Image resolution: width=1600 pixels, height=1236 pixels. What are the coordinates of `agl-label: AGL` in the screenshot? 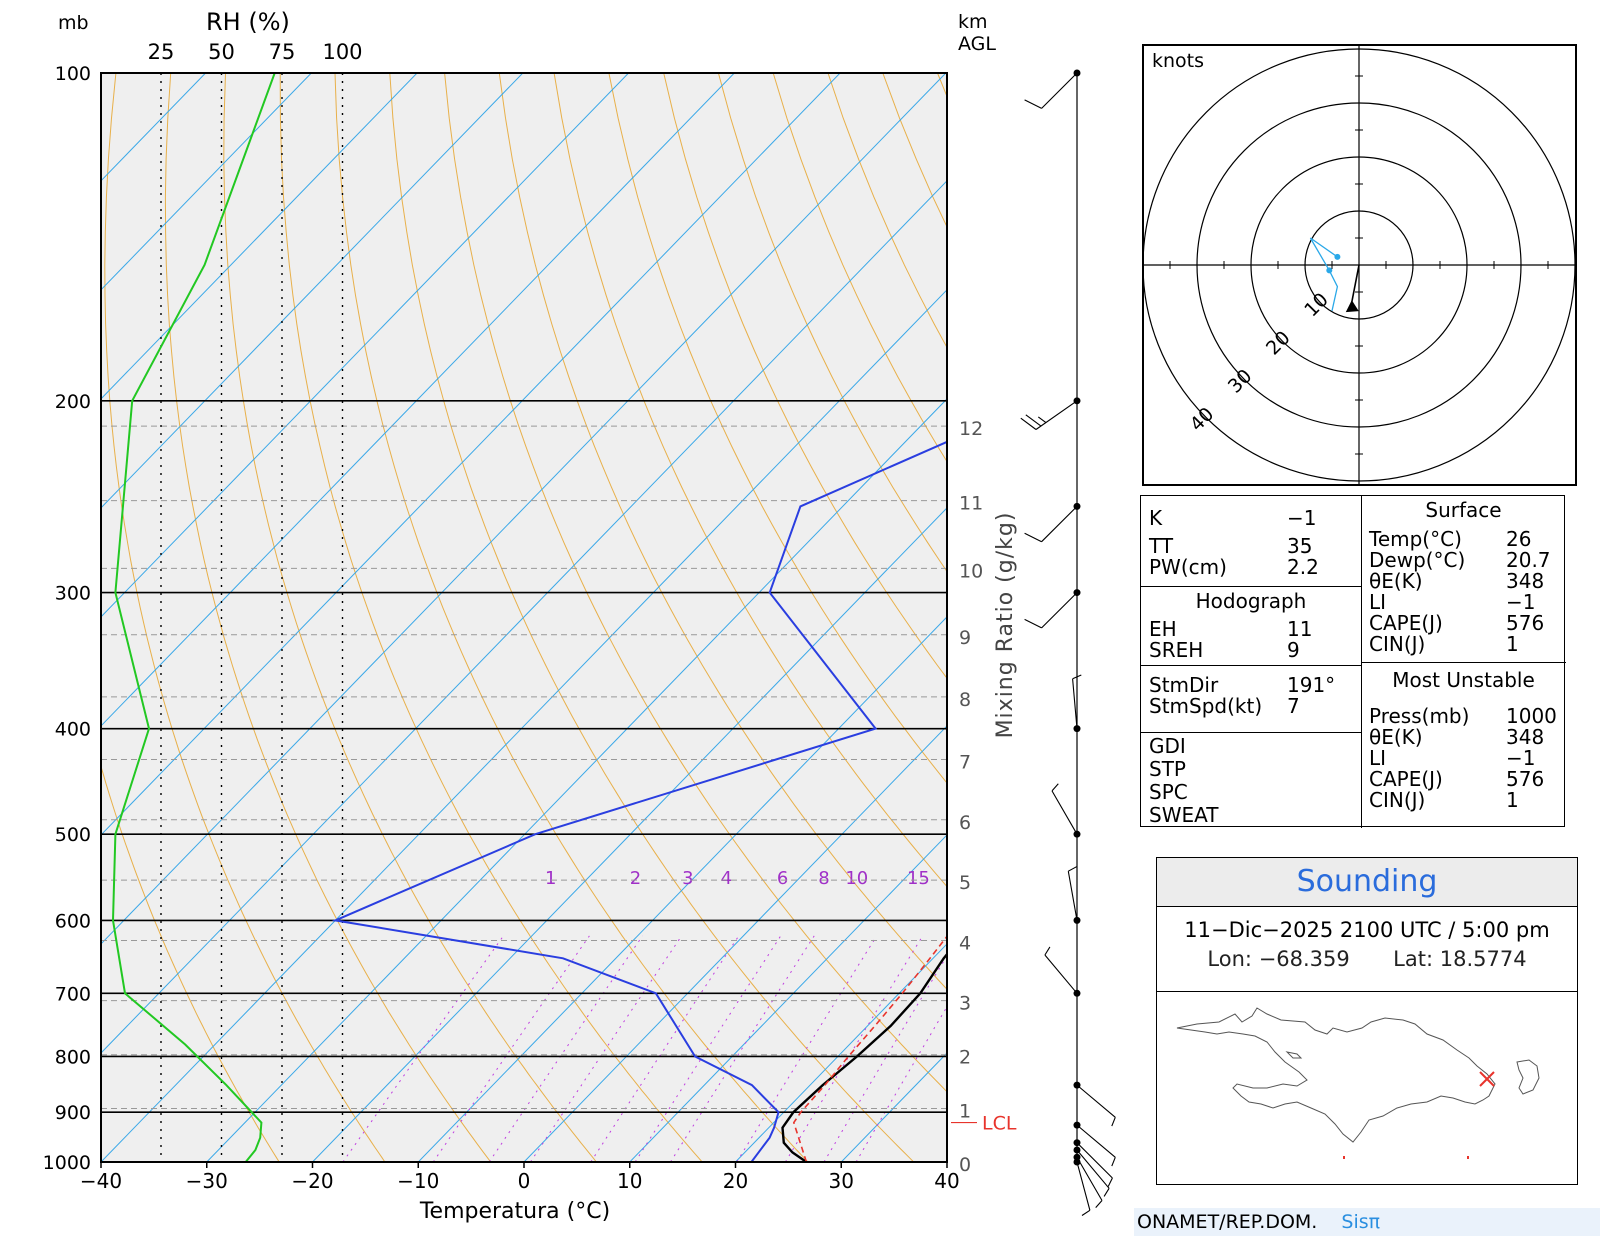 It's located at (977, 44).